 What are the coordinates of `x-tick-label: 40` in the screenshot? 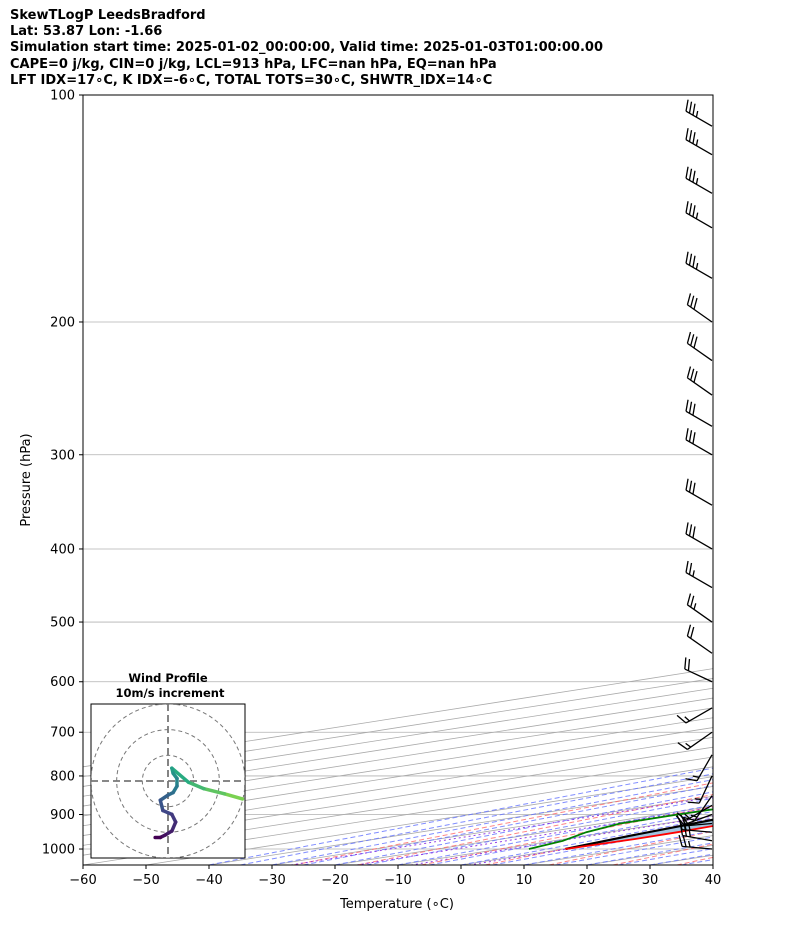 It's located at (713, 880).